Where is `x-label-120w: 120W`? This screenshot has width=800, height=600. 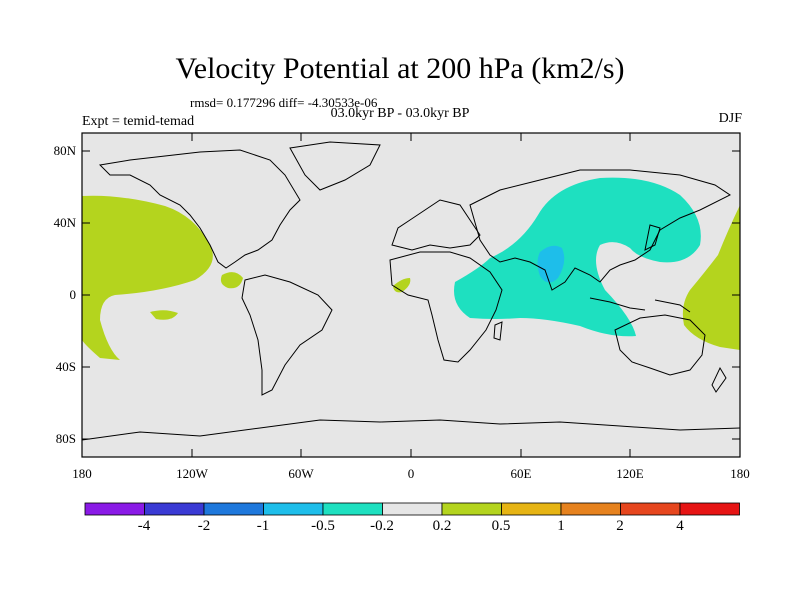
x-label-120w: 120W is located at coordinates (192, 473).